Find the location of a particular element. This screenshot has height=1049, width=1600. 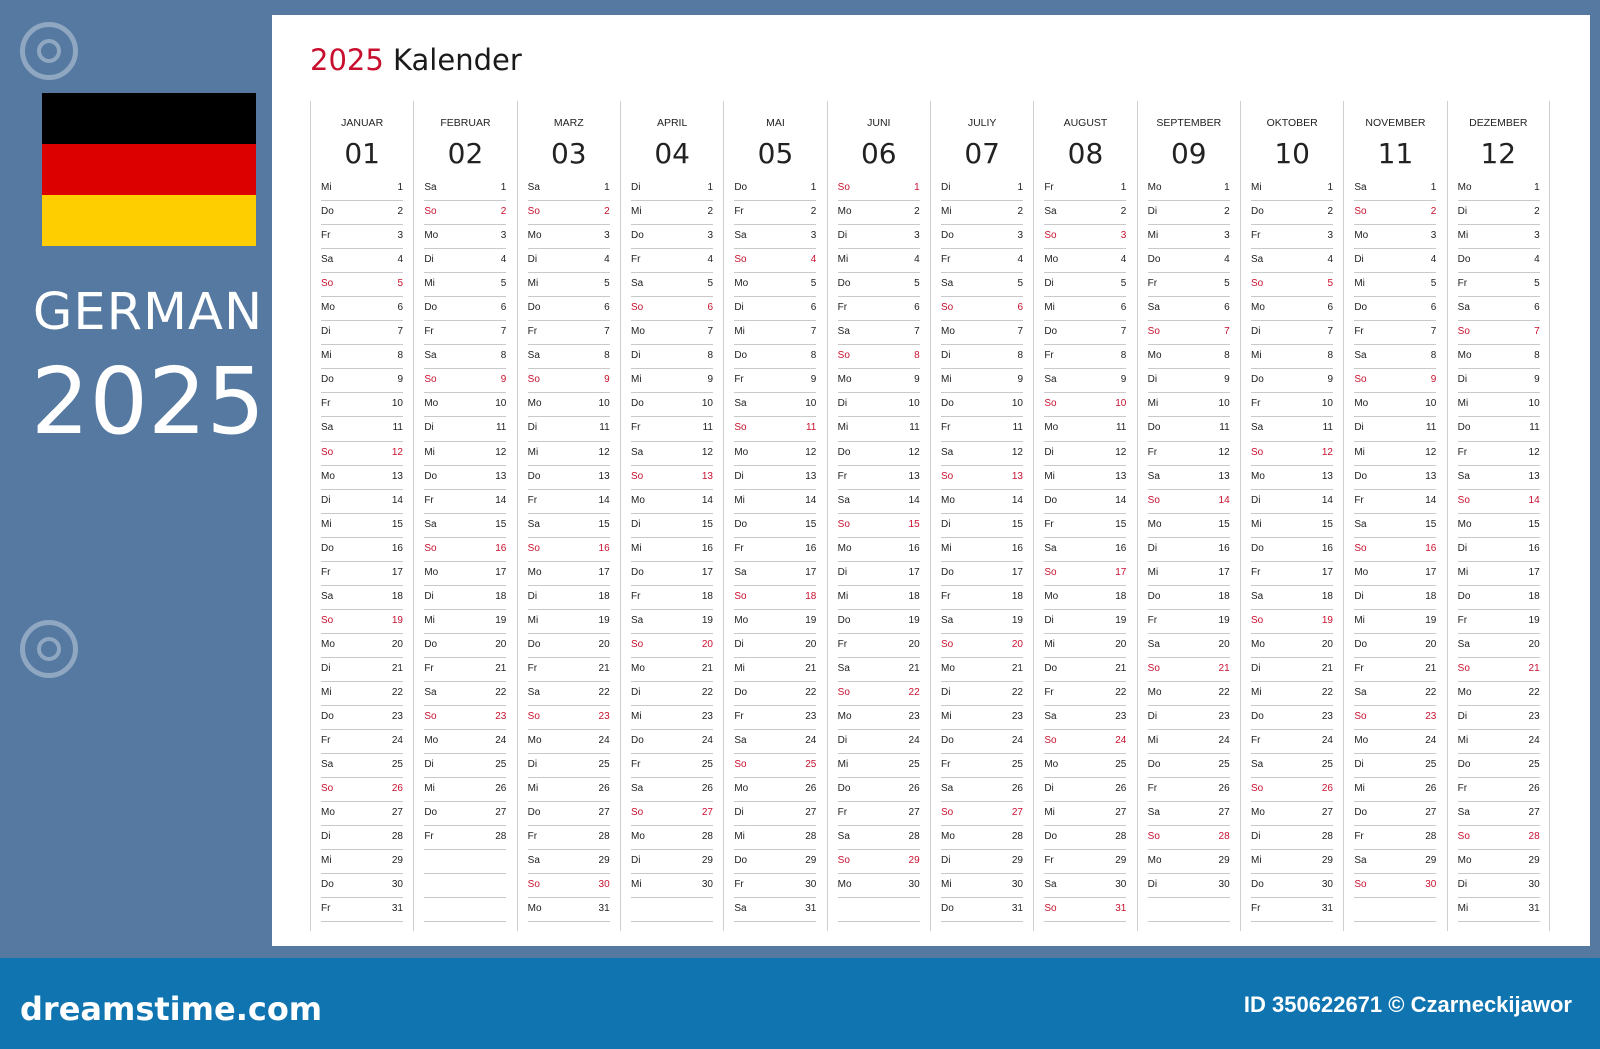

day-row: Mo 30 is located at coordinates (878, 886).